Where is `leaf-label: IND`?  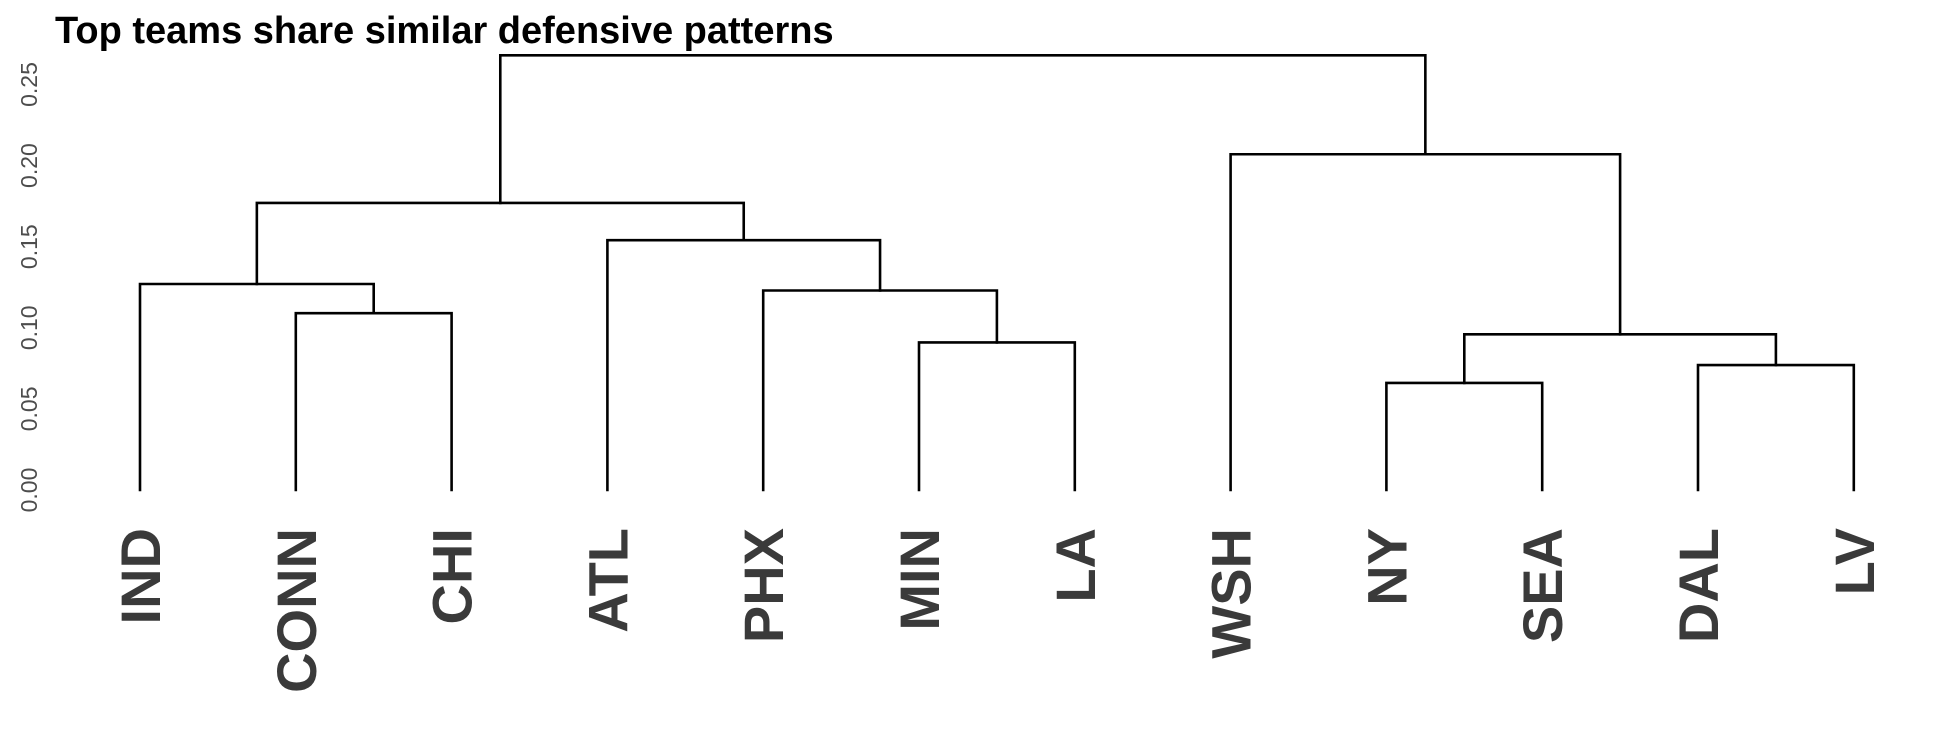
leaf-label: IND is located at coordinates (140, 576).